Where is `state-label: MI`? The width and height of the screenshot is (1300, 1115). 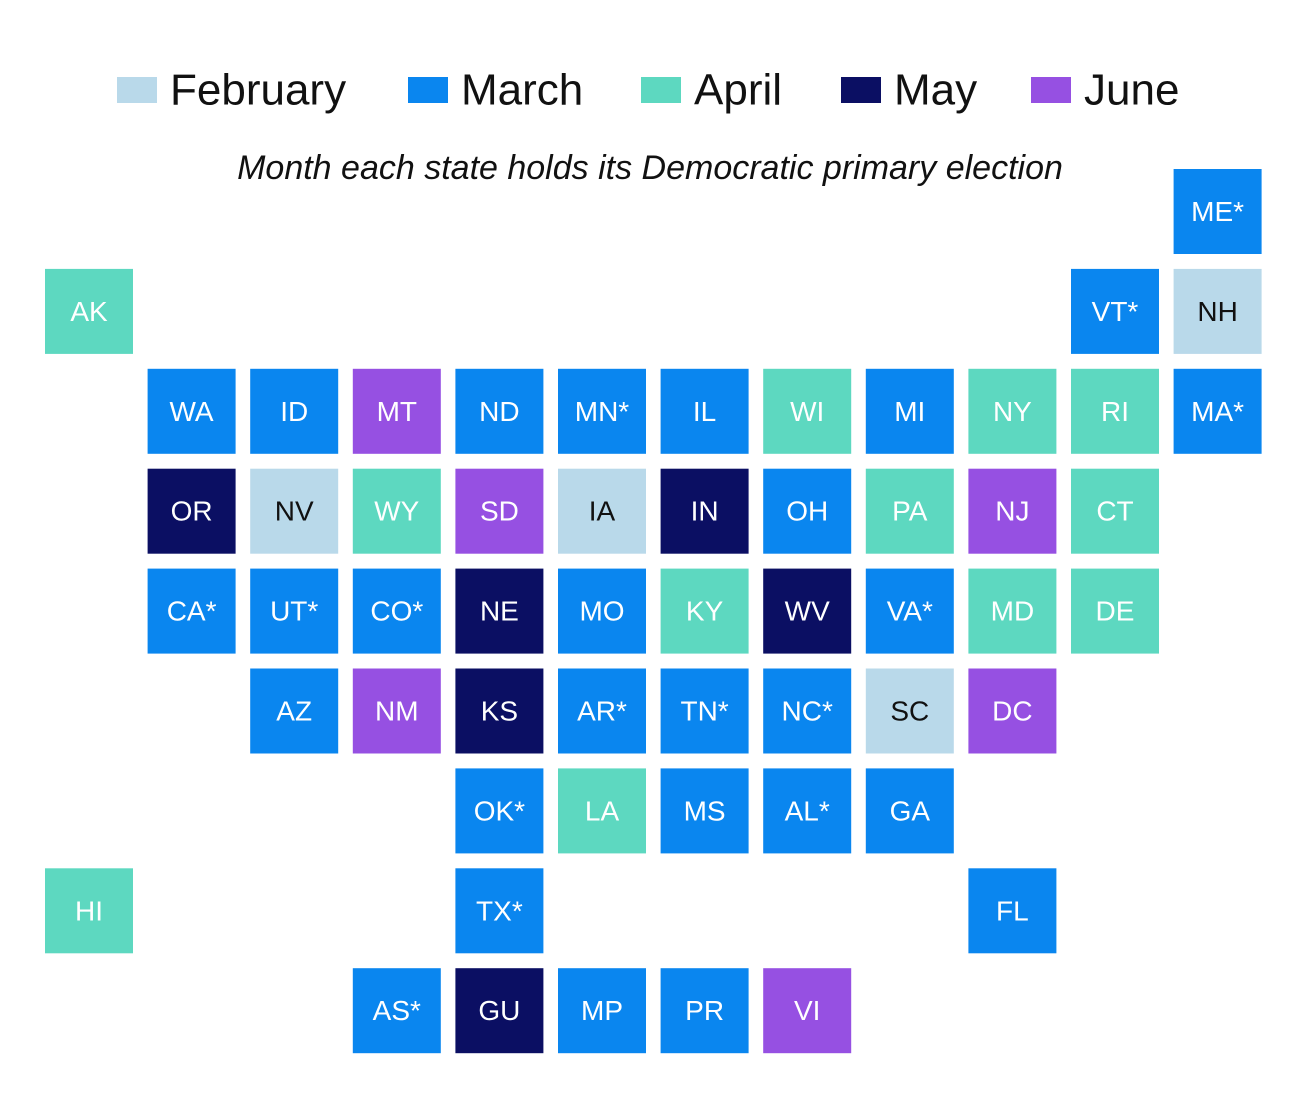
state-label: MI is located at coordinates (909, 411).